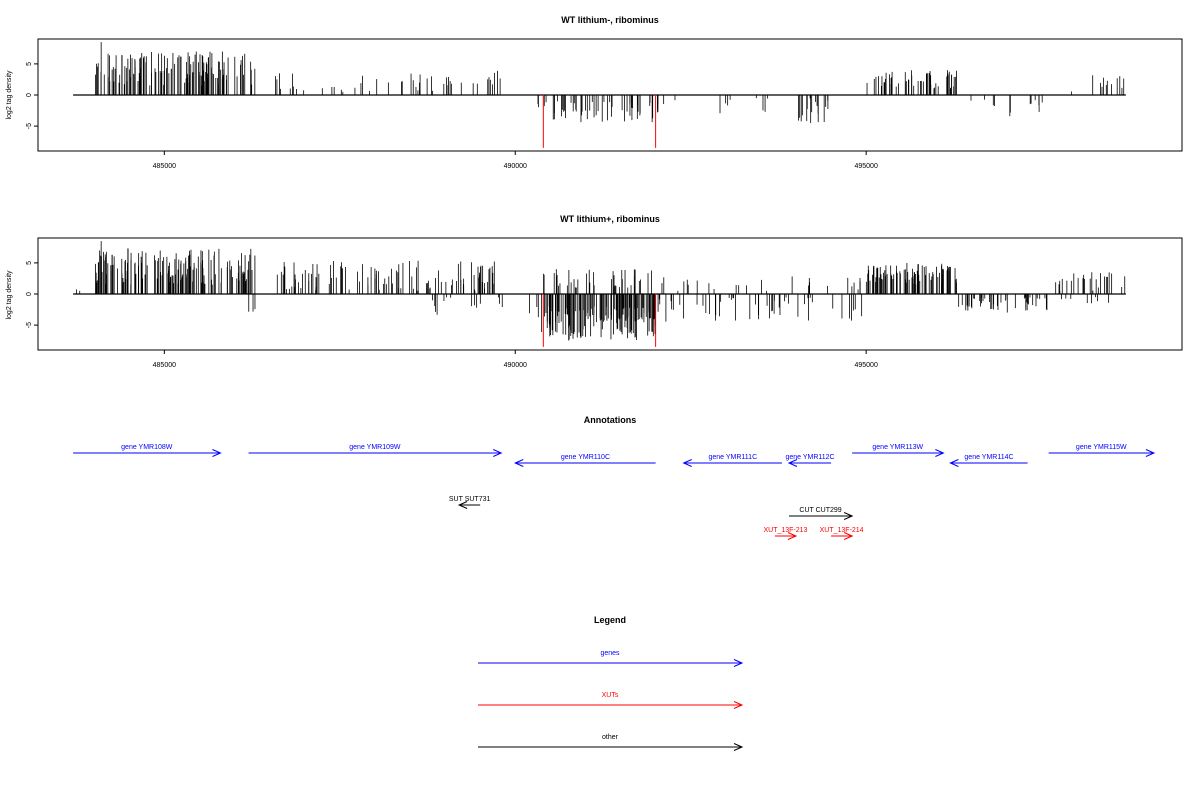  I want to click on legend-items: genes XUTs other, so click(611, 700).